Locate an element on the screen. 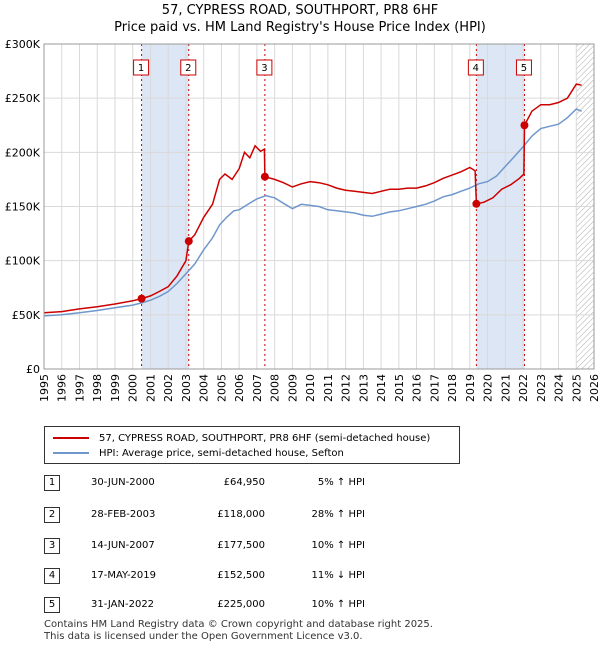 This screenshot has width=600, height=650. y-tick-label: £150K is located at coordinates (23, 207).